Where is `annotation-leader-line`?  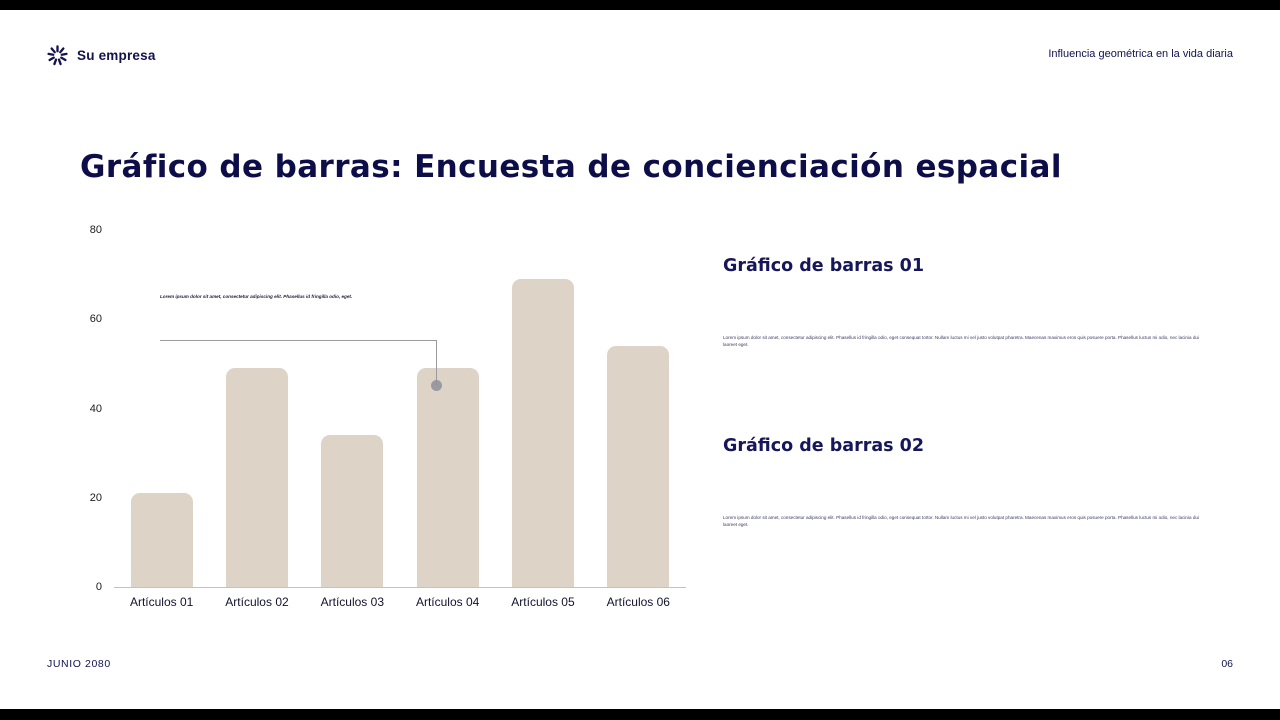 annotation-leader-line is located at coordinates (298, 340).